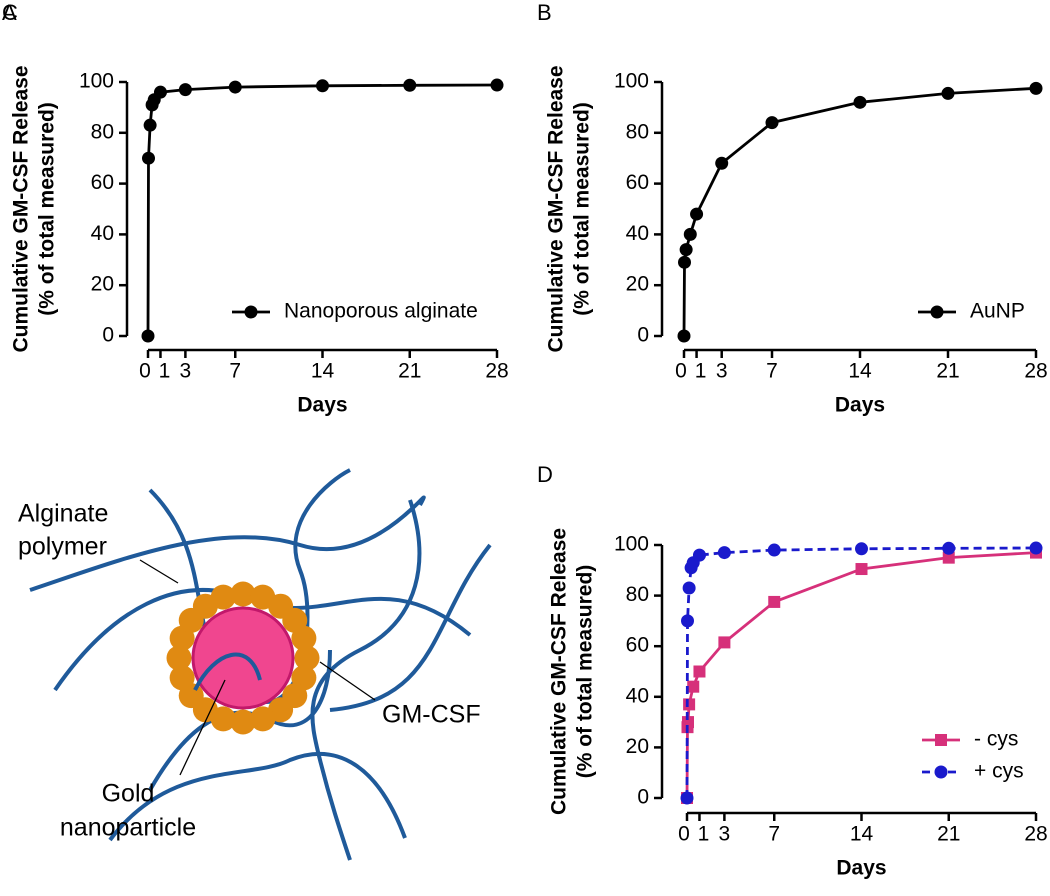  I want to click on y-tick-label: 80, so click(637, 594).